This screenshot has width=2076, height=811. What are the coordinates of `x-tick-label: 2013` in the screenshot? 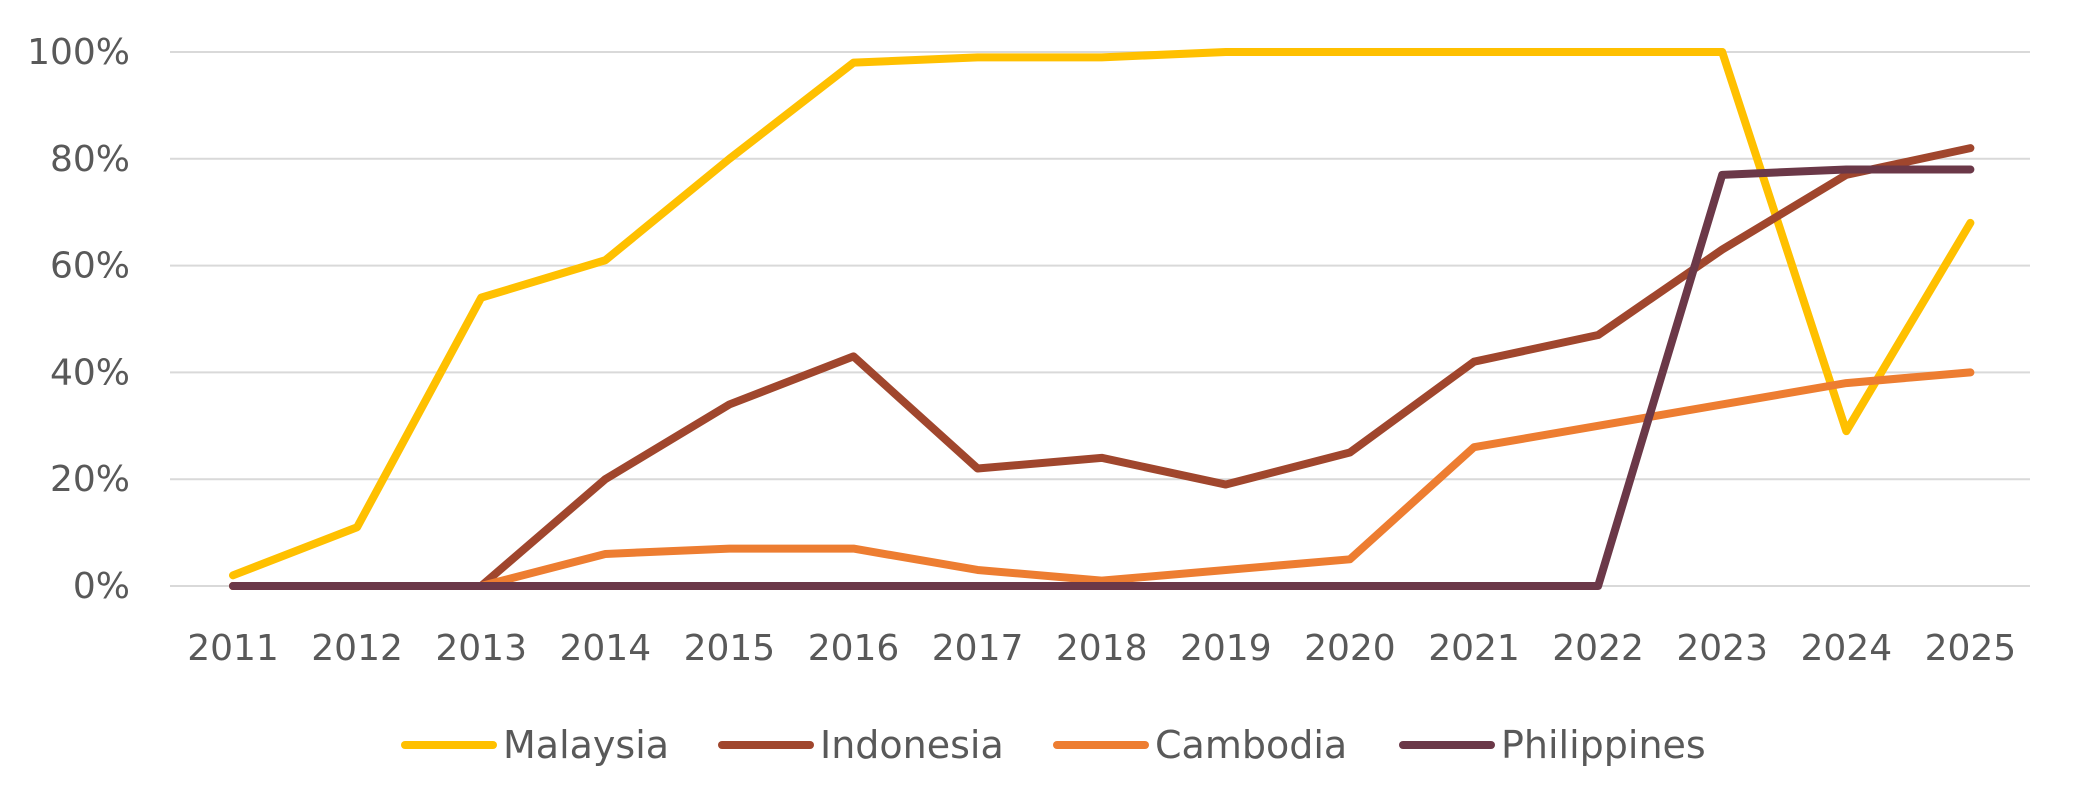 It's located at (481, 648).